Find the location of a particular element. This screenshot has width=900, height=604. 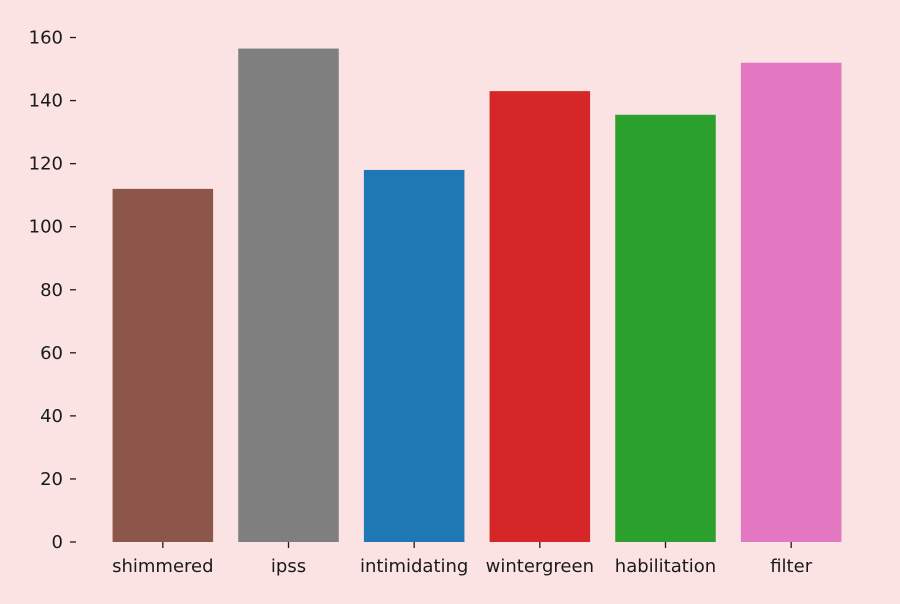

x-tick-label-shimmered: shimmered is located at coordinates (162, 566).